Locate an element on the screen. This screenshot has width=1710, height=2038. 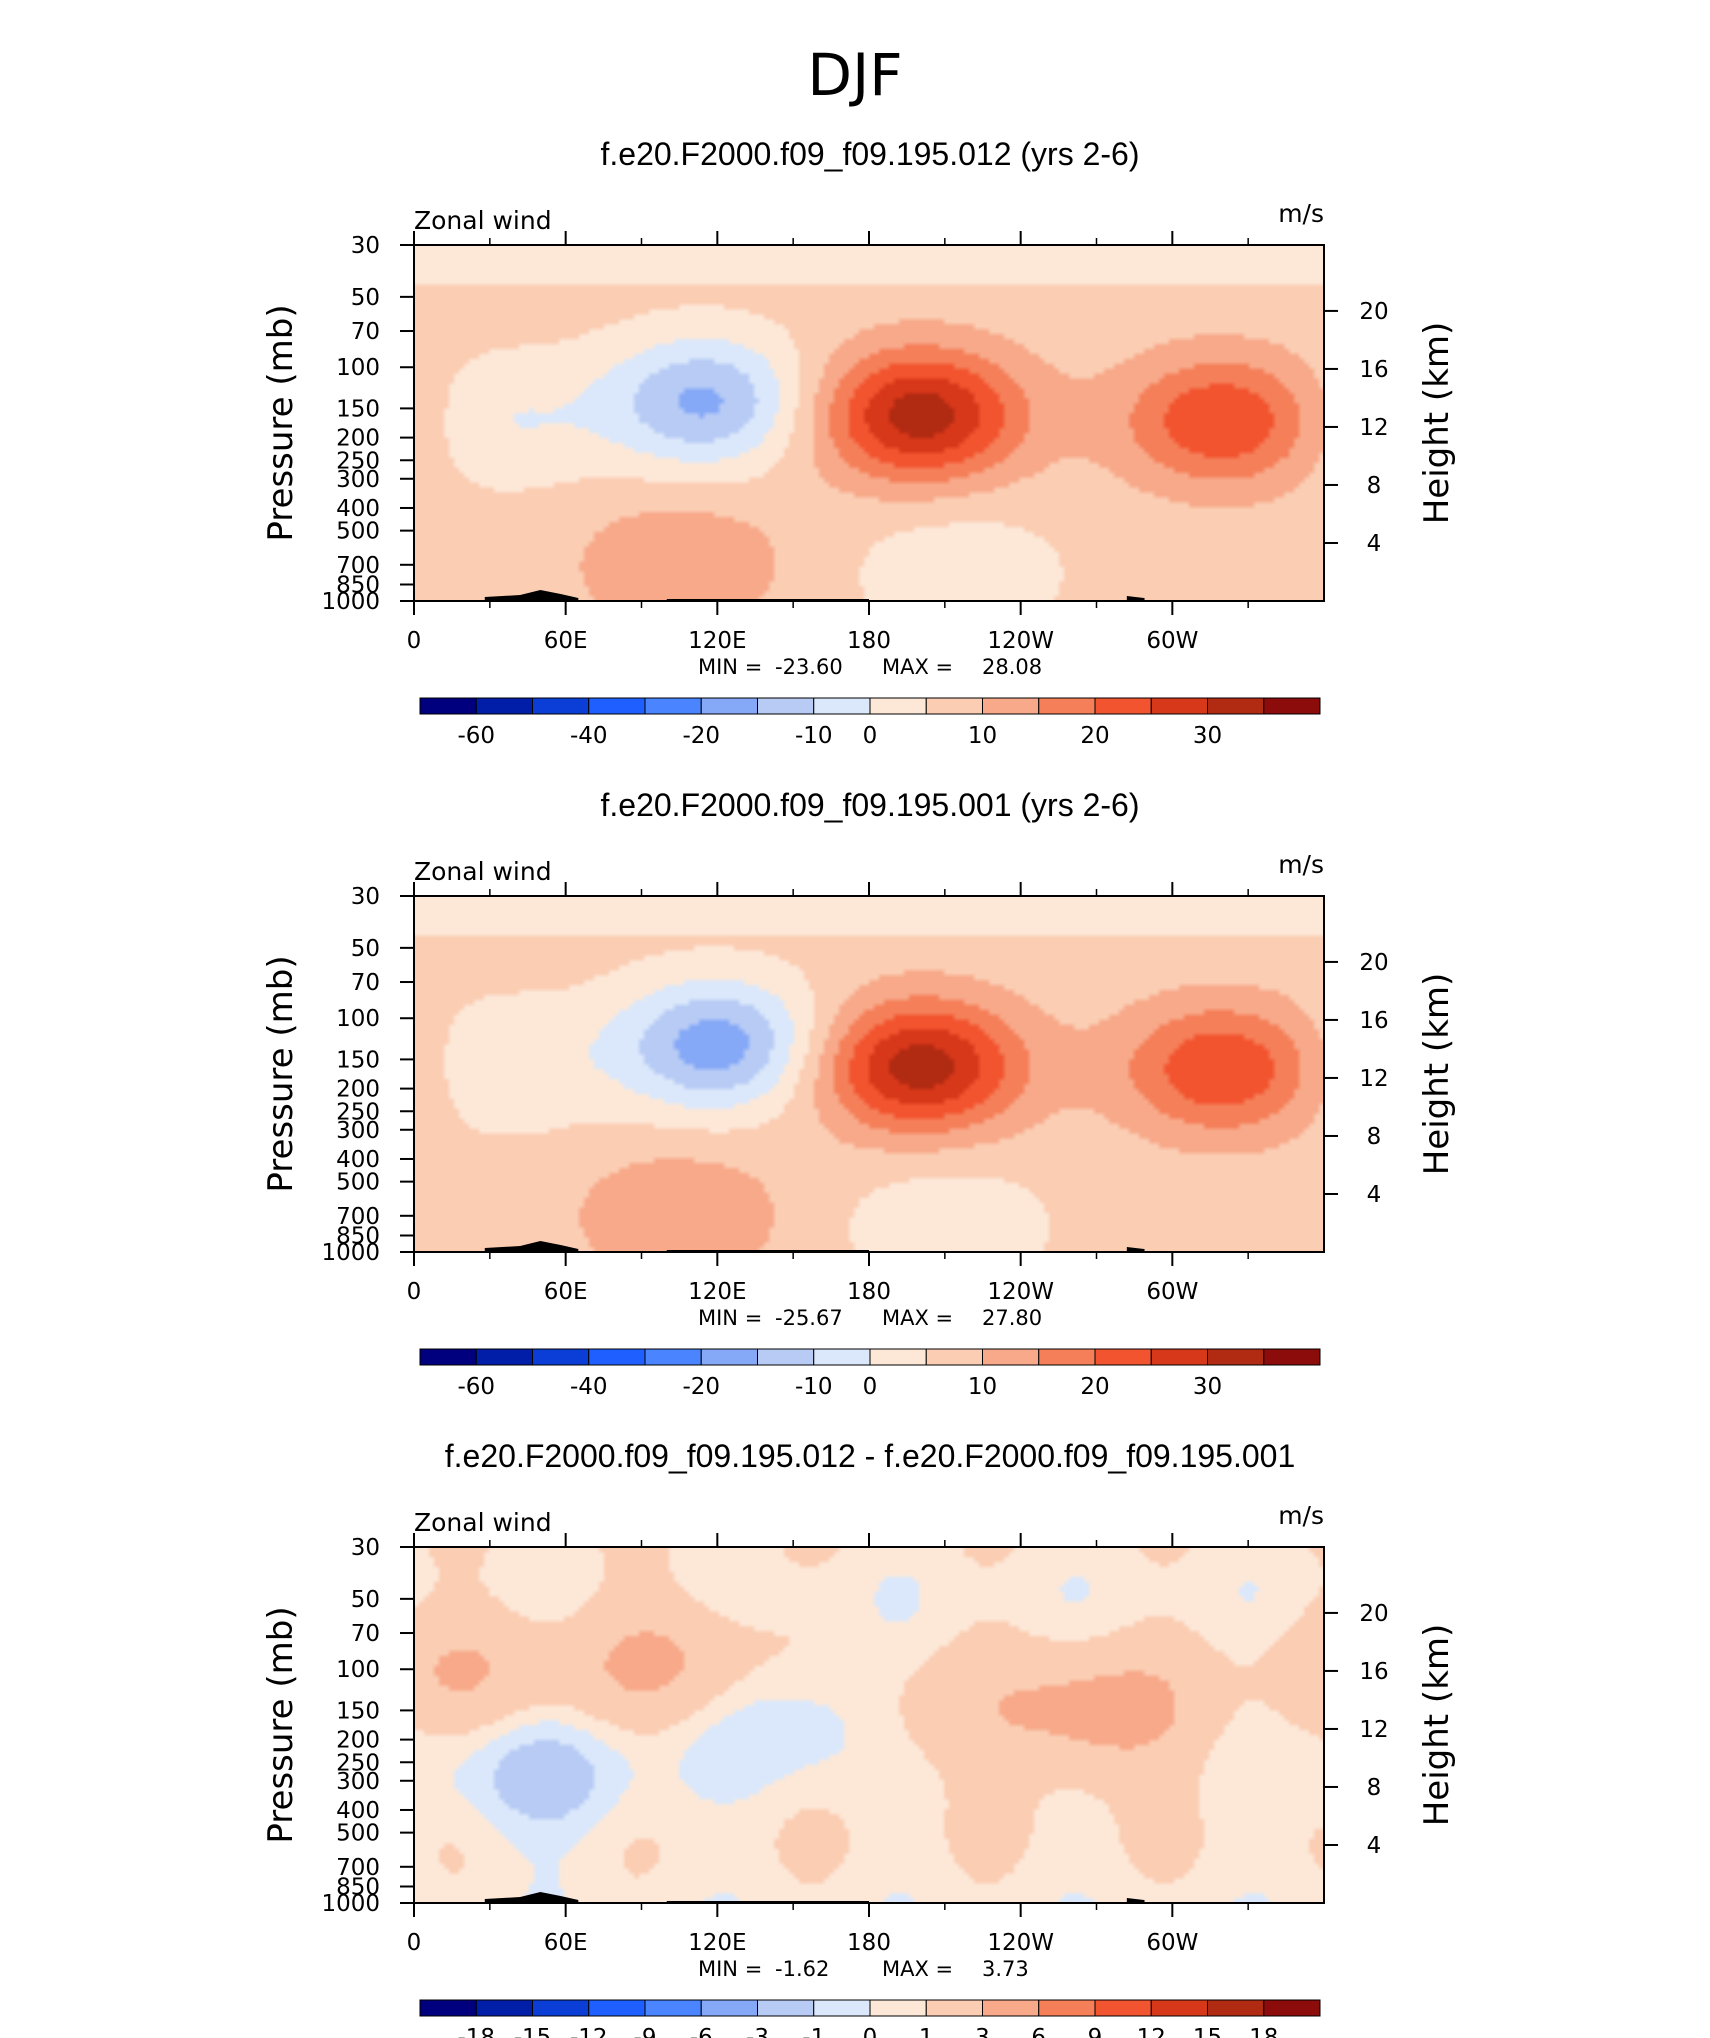
x-tick-label: 0 is located at coordinates (414, 641).